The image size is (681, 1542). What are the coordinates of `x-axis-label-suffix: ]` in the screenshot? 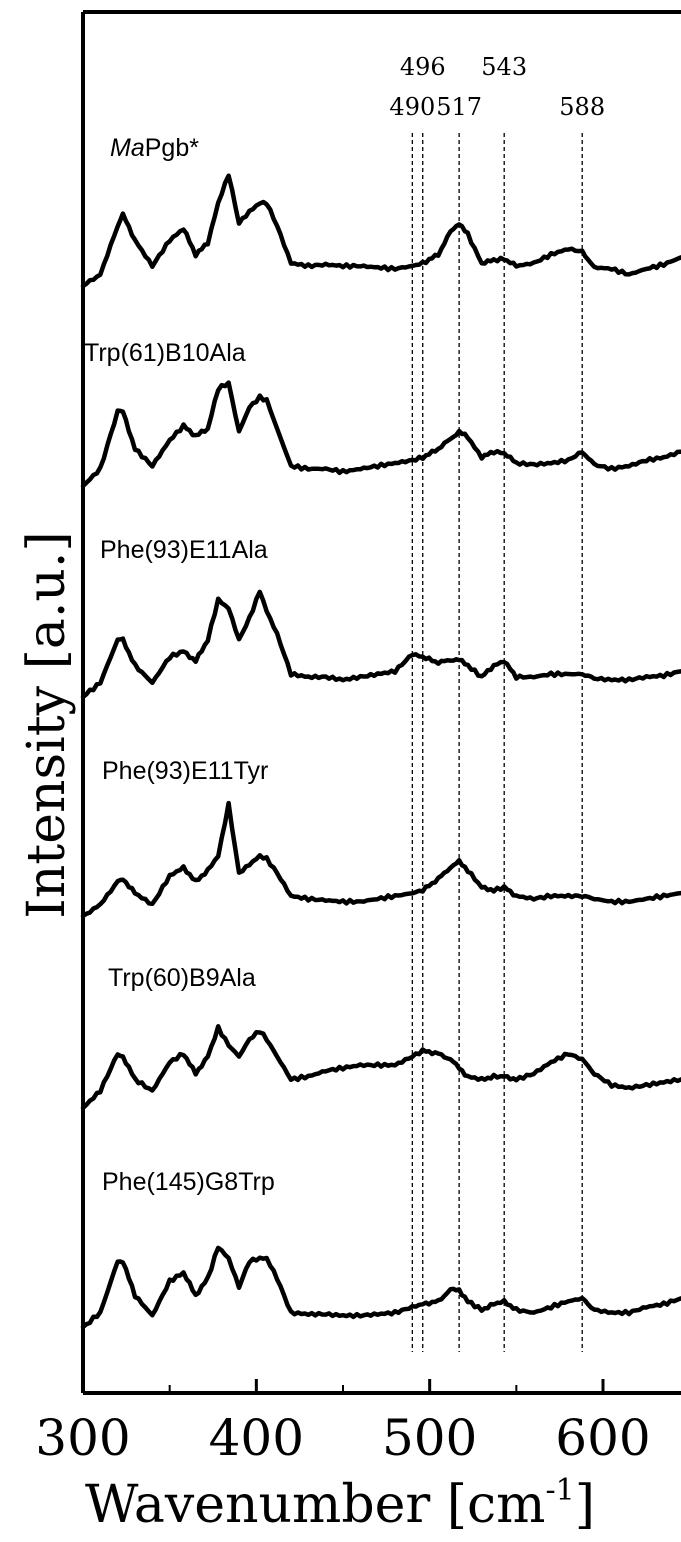 It's located at (585, 1505).